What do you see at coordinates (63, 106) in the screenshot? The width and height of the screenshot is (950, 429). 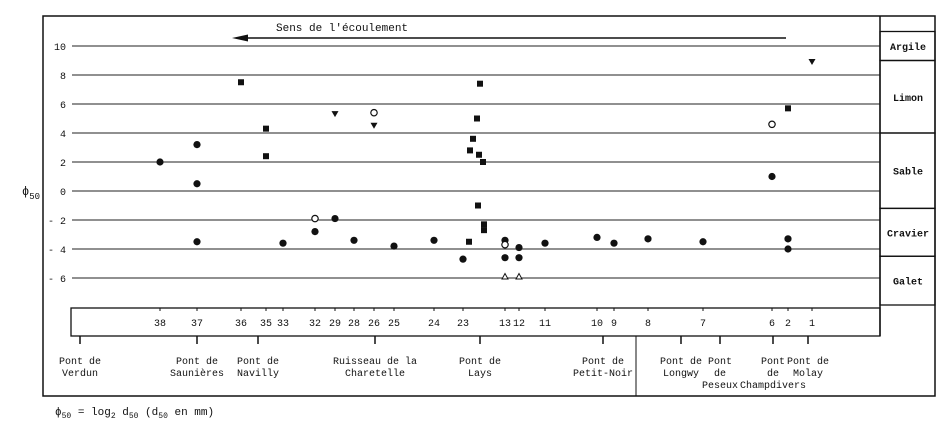 I see `y-tick-label: 6` at bounding box center [63, 106].